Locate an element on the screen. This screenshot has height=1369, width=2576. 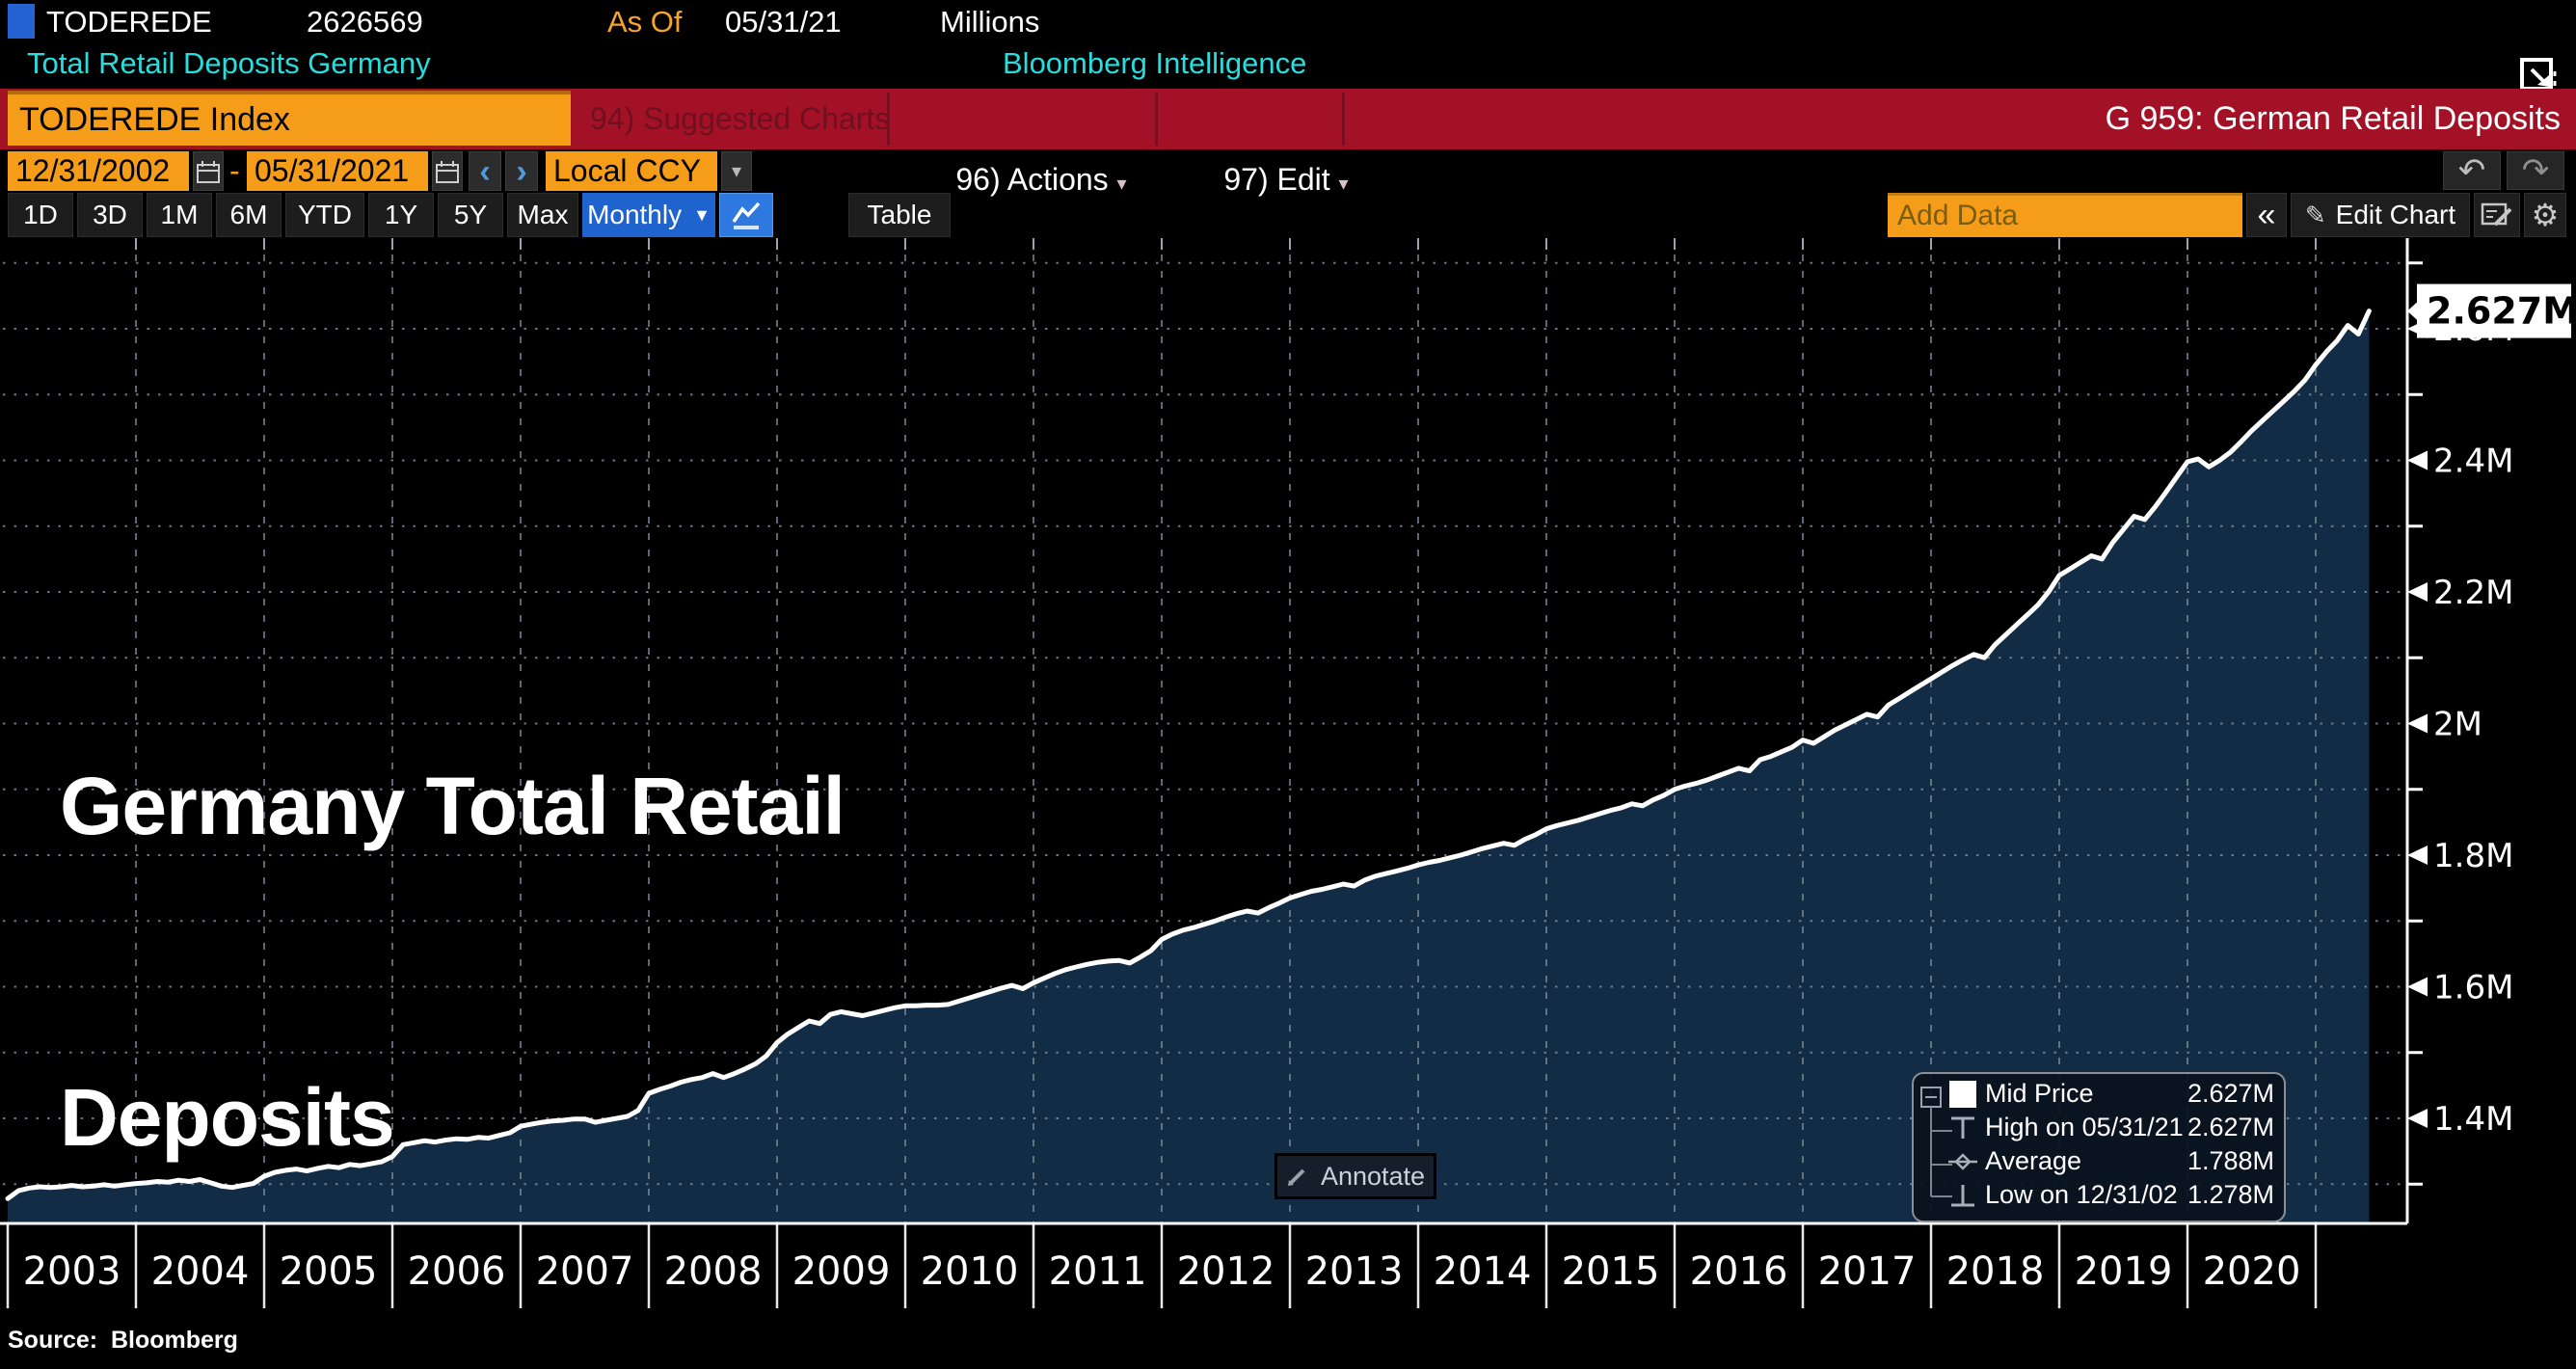
chart-watermark-title: Germany Total Retail Deposits is located at coordinates (453, 962).